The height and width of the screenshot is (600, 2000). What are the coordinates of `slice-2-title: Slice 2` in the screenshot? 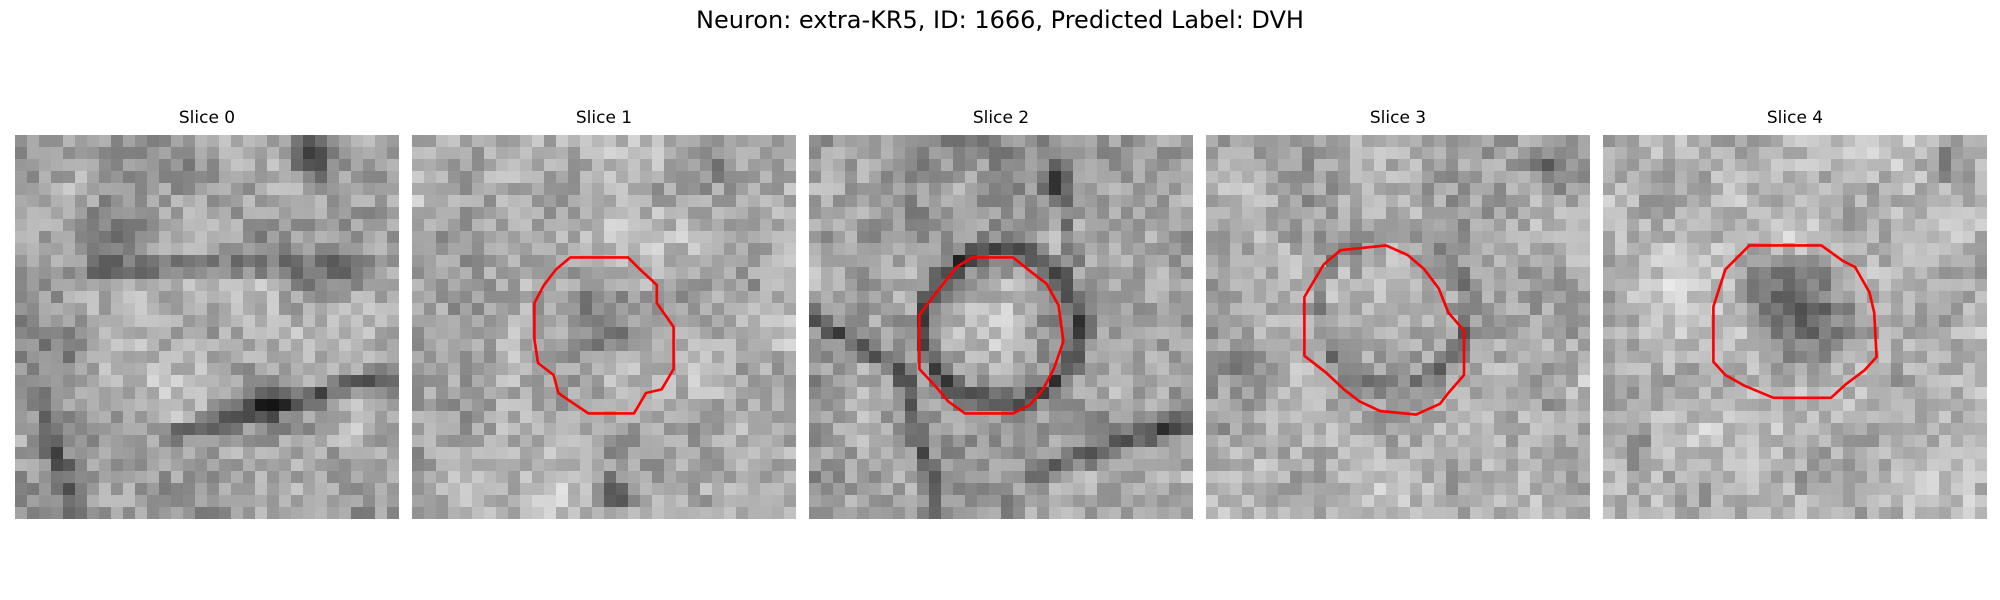 It's located at (1001, 118).